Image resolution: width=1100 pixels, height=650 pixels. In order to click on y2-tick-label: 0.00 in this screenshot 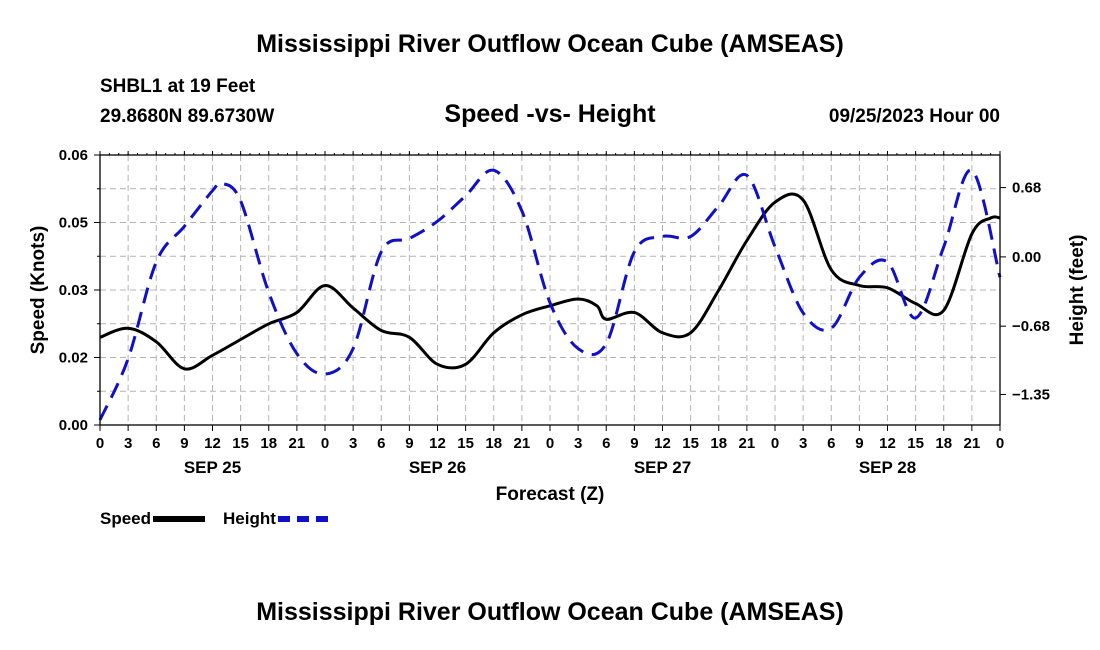, I will do `click(1026, 257)`.